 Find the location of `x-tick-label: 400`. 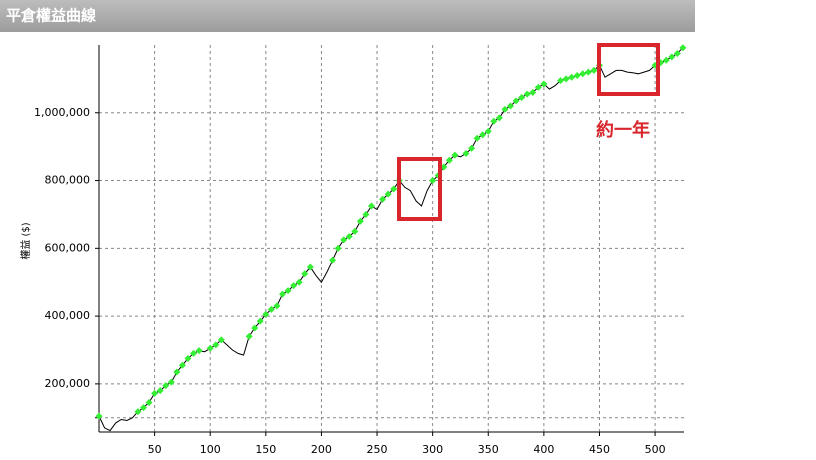

x-tick-label: 400 is located at coordinates (543, 449).